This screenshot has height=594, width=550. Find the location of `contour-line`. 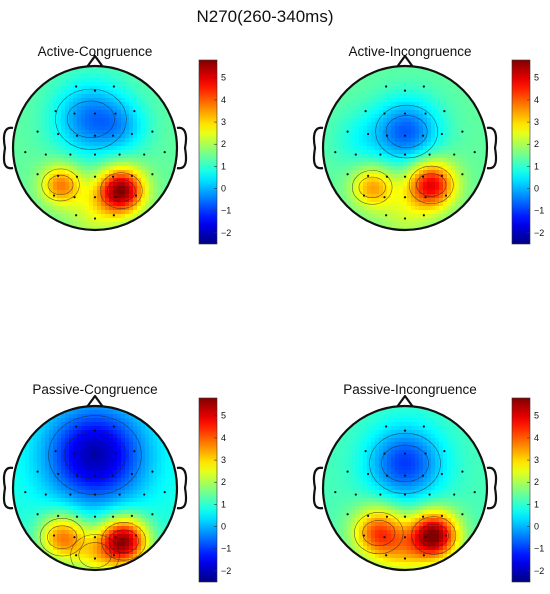

contour-line is located at coordinates (60, 184).